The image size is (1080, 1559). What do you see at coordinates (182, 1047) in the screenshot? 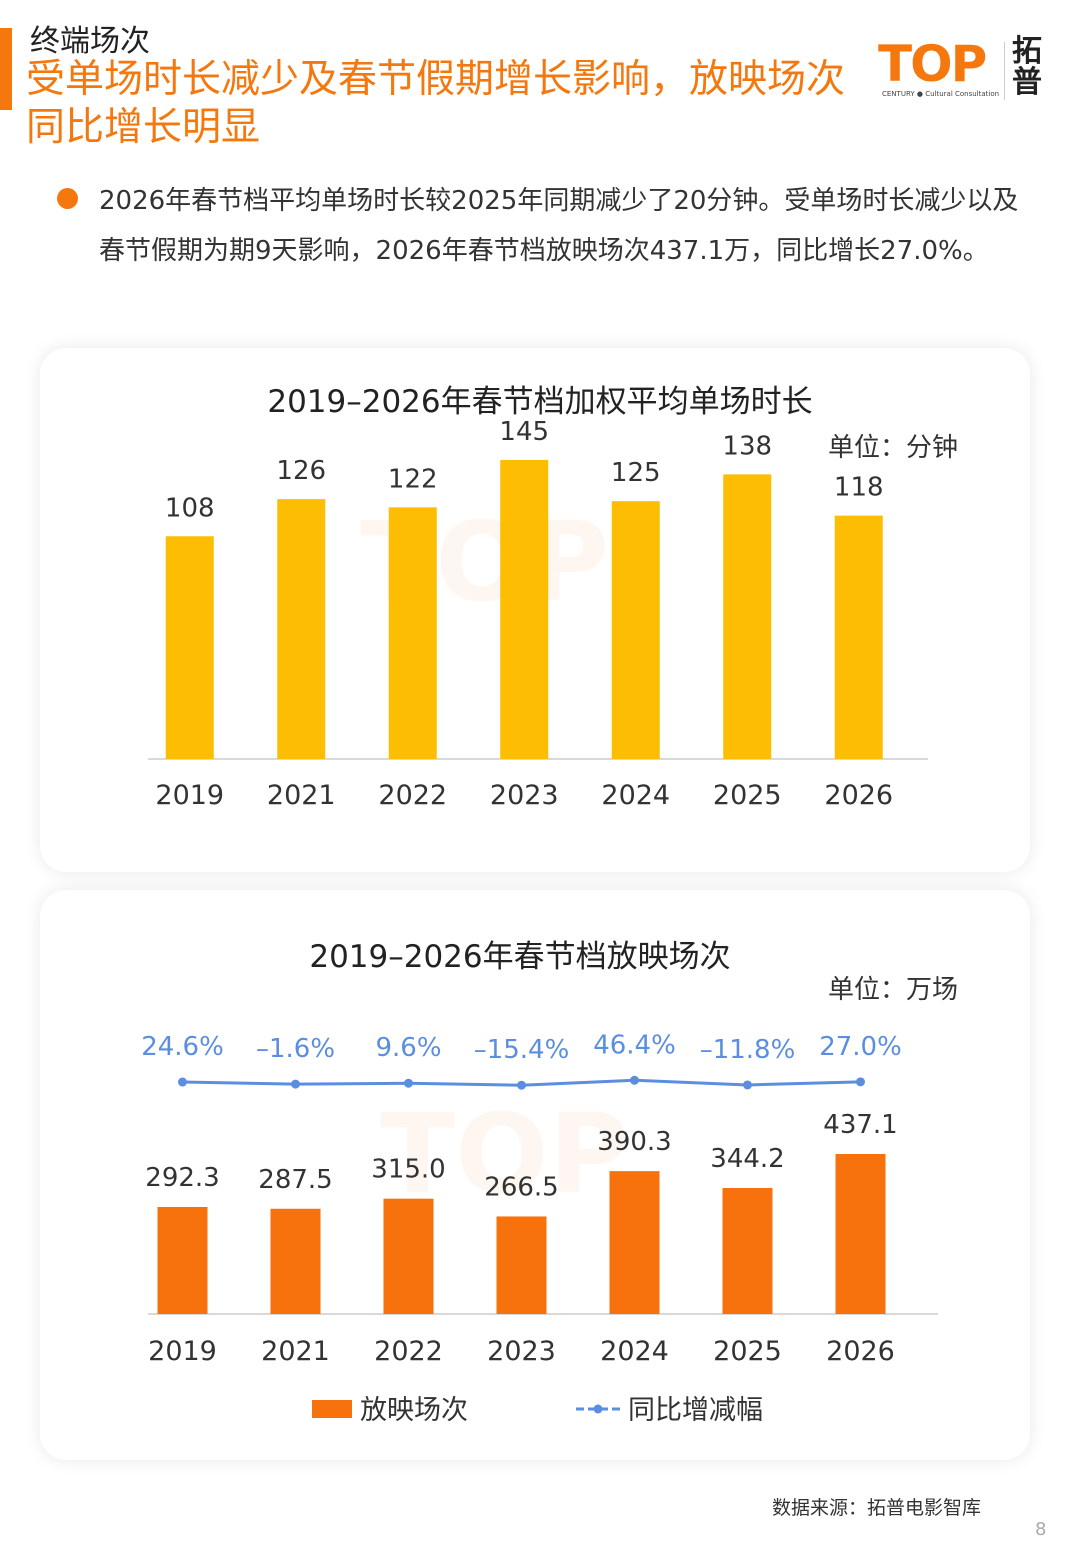
I see `yoy-label: 24.6%` at bounding box center [182, 1047].